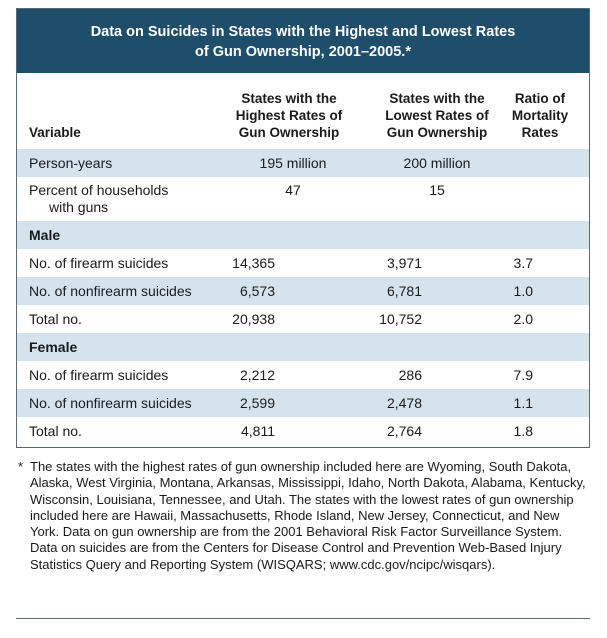 Image resolution: width=607 pixels, height=638 pixels. Describe the element at coordinates (540, 98) in the screenshot. I see `header-ratio-line1: Ratio of` at that location.